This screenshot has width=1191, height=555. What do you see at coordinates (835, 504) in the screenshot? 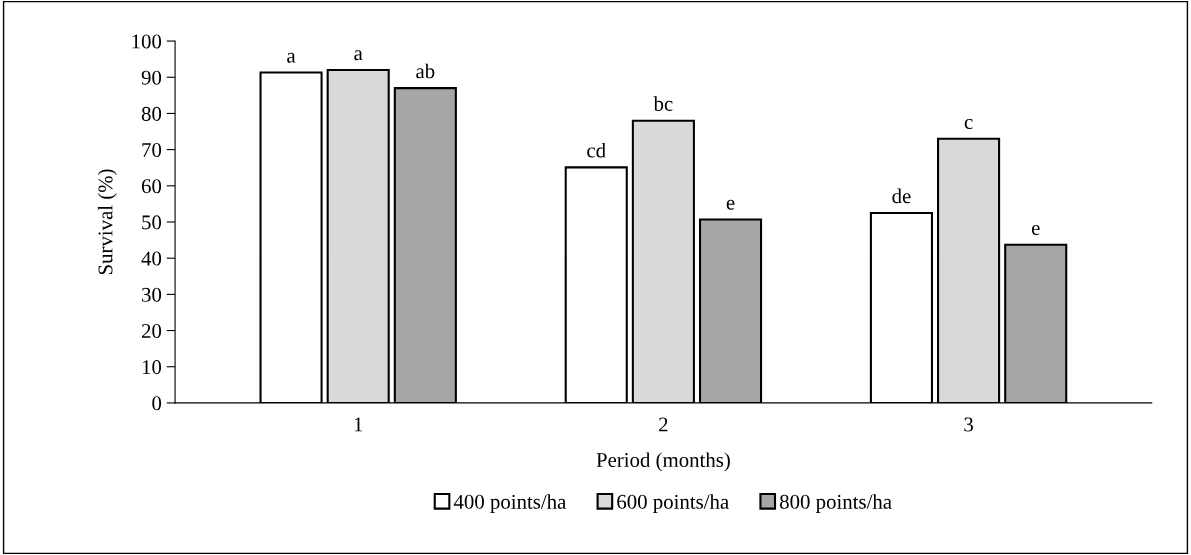
I see `legend-label: 800 points/ha` at bounding box center [835, 504].